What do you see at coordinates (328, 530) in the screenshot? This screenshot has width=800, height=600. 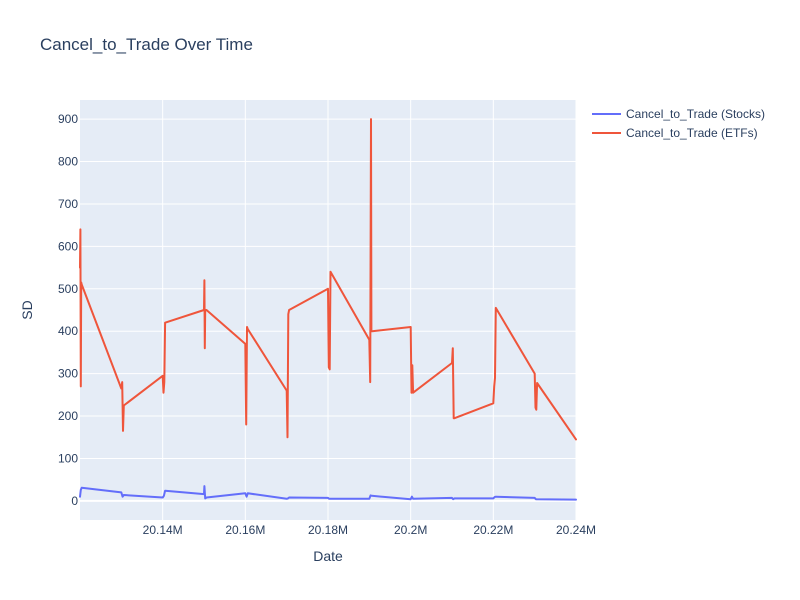 I see `x-tick-label: 20.18M` at bounding box center [328, 530].